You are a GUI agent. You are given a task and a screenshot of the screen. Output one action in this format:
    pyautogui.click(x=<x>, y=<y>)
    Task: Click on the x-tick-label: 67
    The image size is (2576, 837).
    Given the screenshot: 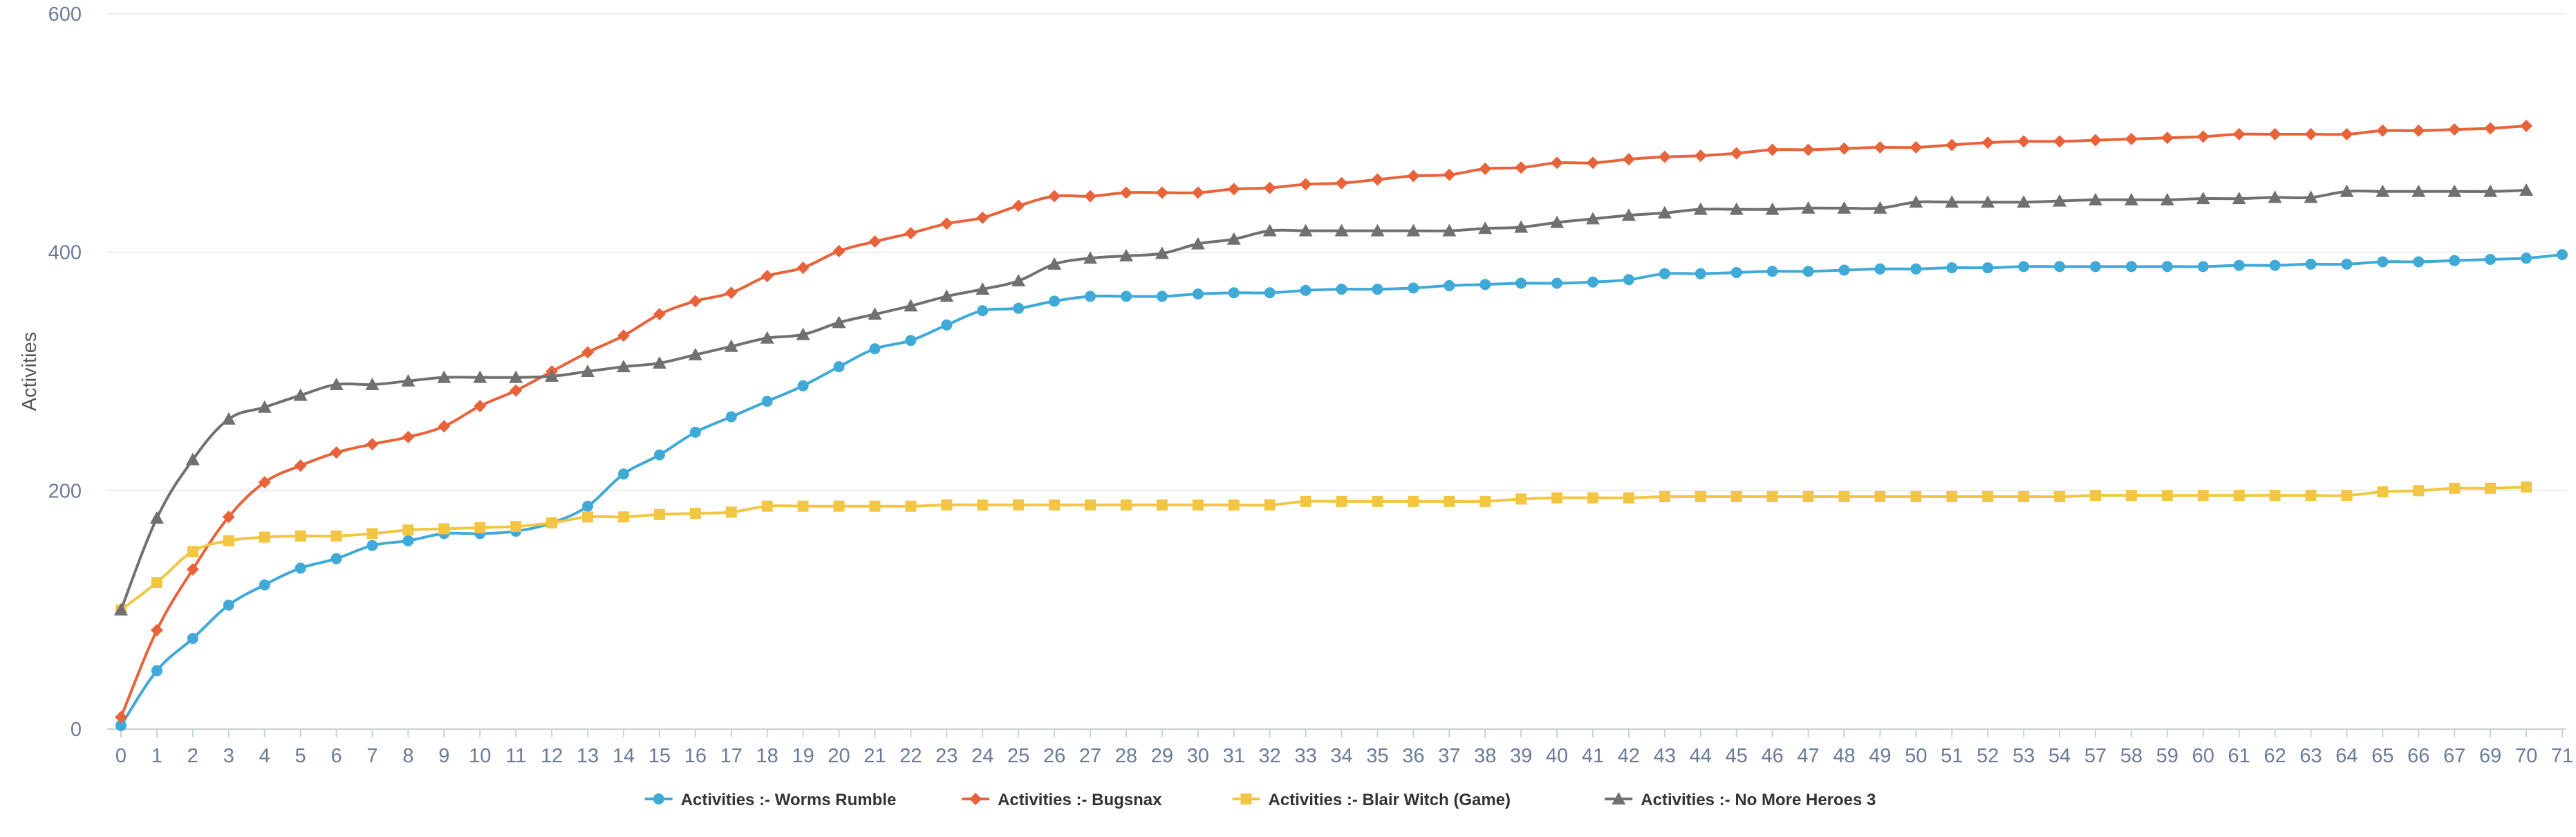 What is the action you would take?
    pyautogui.click(x=2454, y=756)
    